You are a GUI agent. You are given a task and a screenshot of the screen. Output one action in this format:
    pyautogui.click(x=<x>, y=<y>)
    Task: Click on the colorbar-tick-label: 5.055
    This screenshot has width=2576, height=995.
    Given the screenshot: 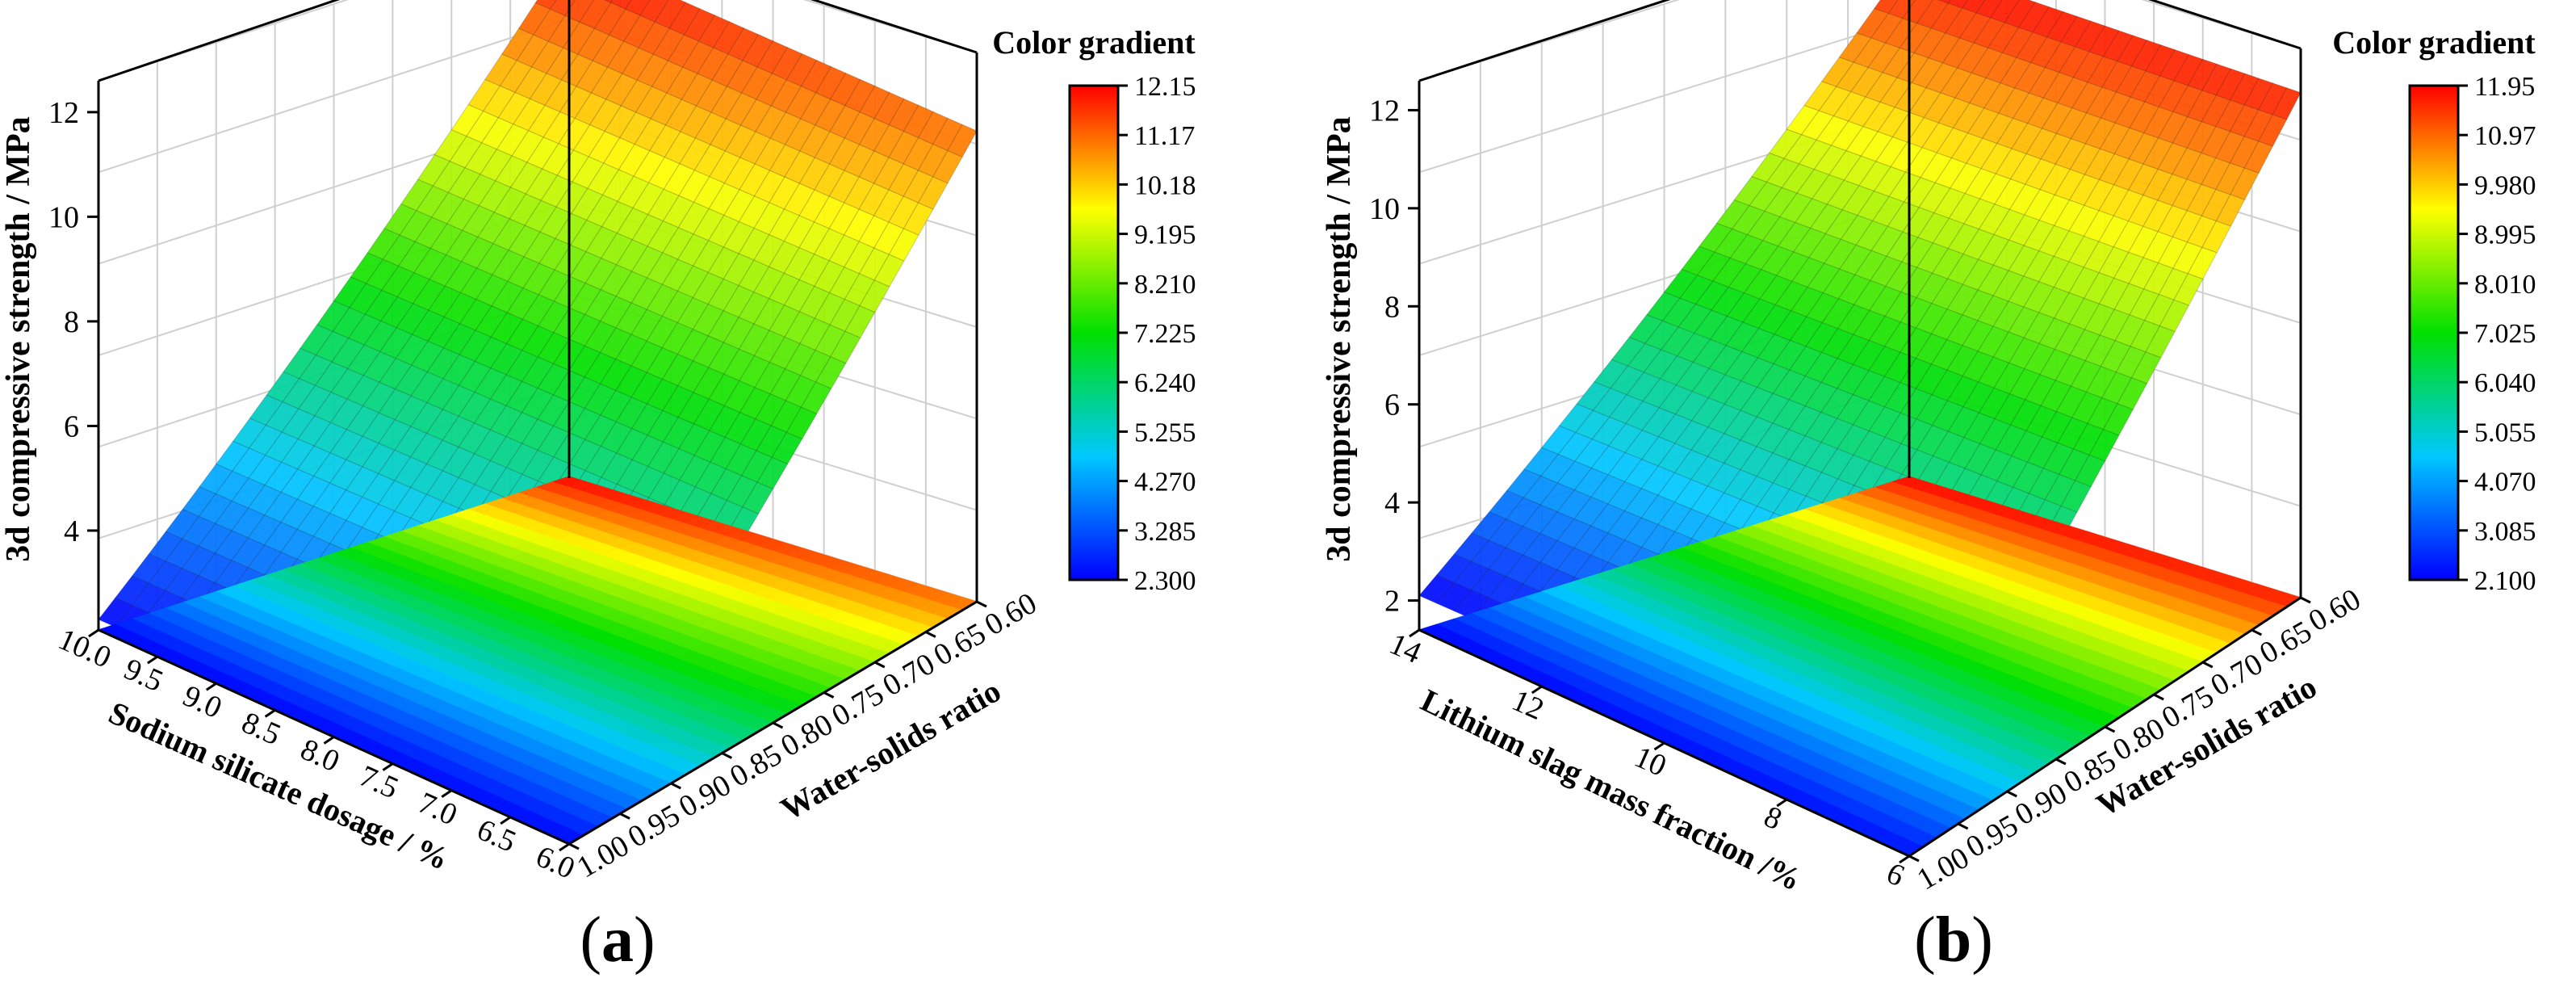 What is the action you would take?
    pyautogui.click(x=2505, y=432)
    